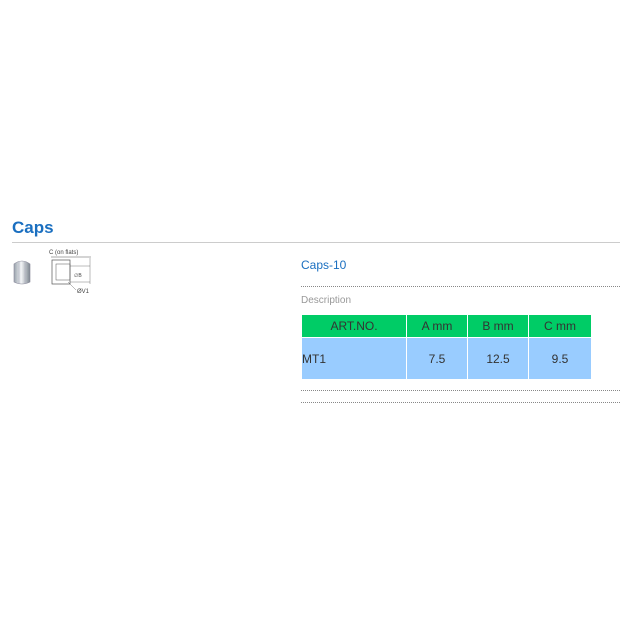 The width and height of the screenshot is (620, 620). What do you see at coordinates (437, 358) in the screenshot?
I see `cell-a: 7.5` at bounding box center [437, 358].